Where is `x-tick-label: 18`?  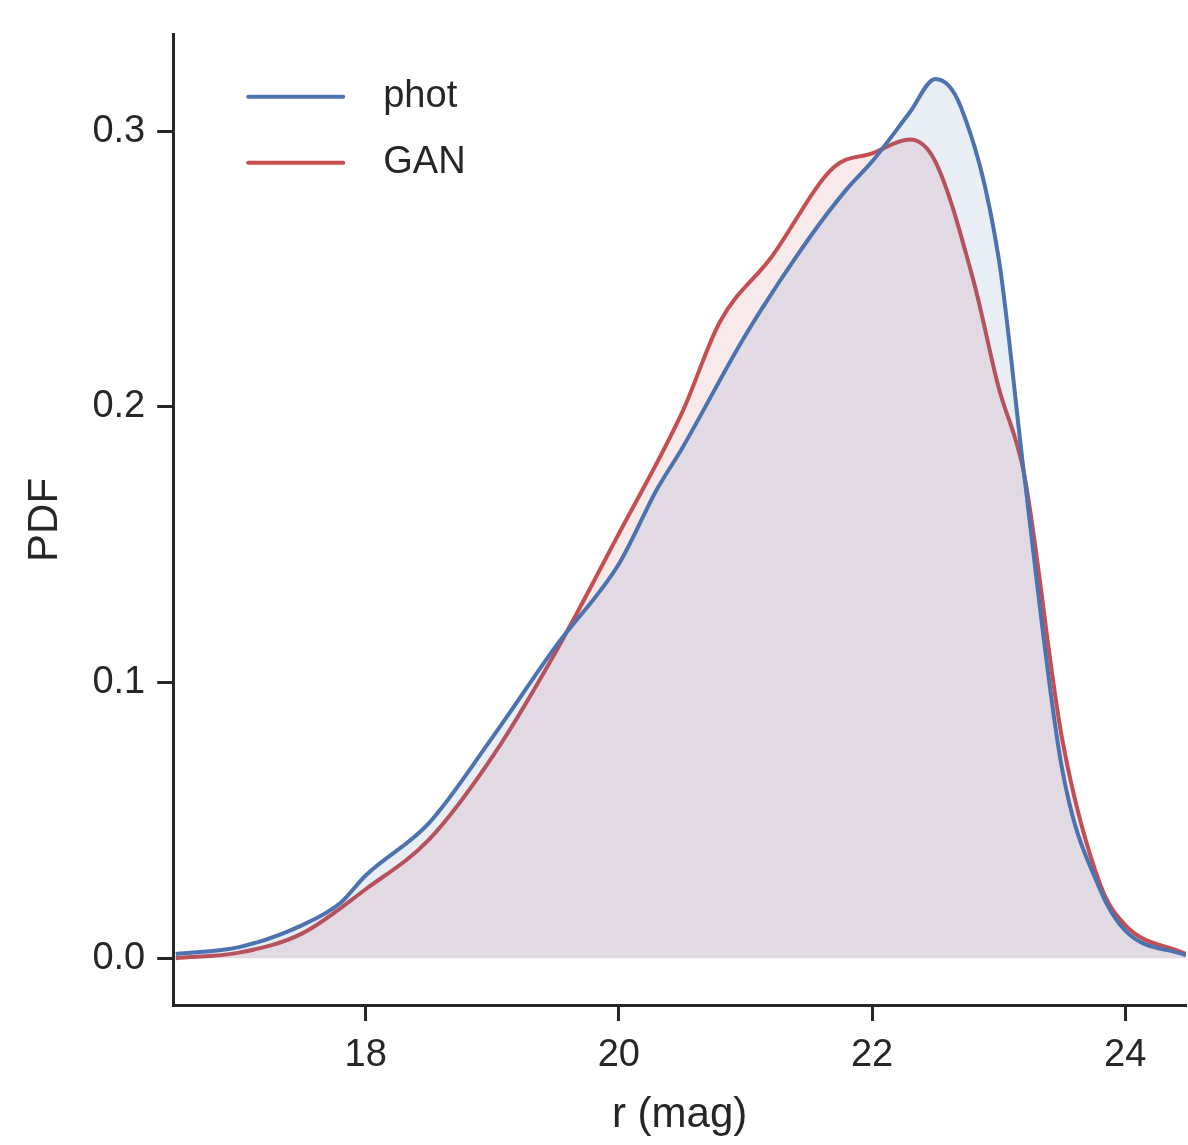
x-tick-label: 18 is located at coordinates (365, 1053).